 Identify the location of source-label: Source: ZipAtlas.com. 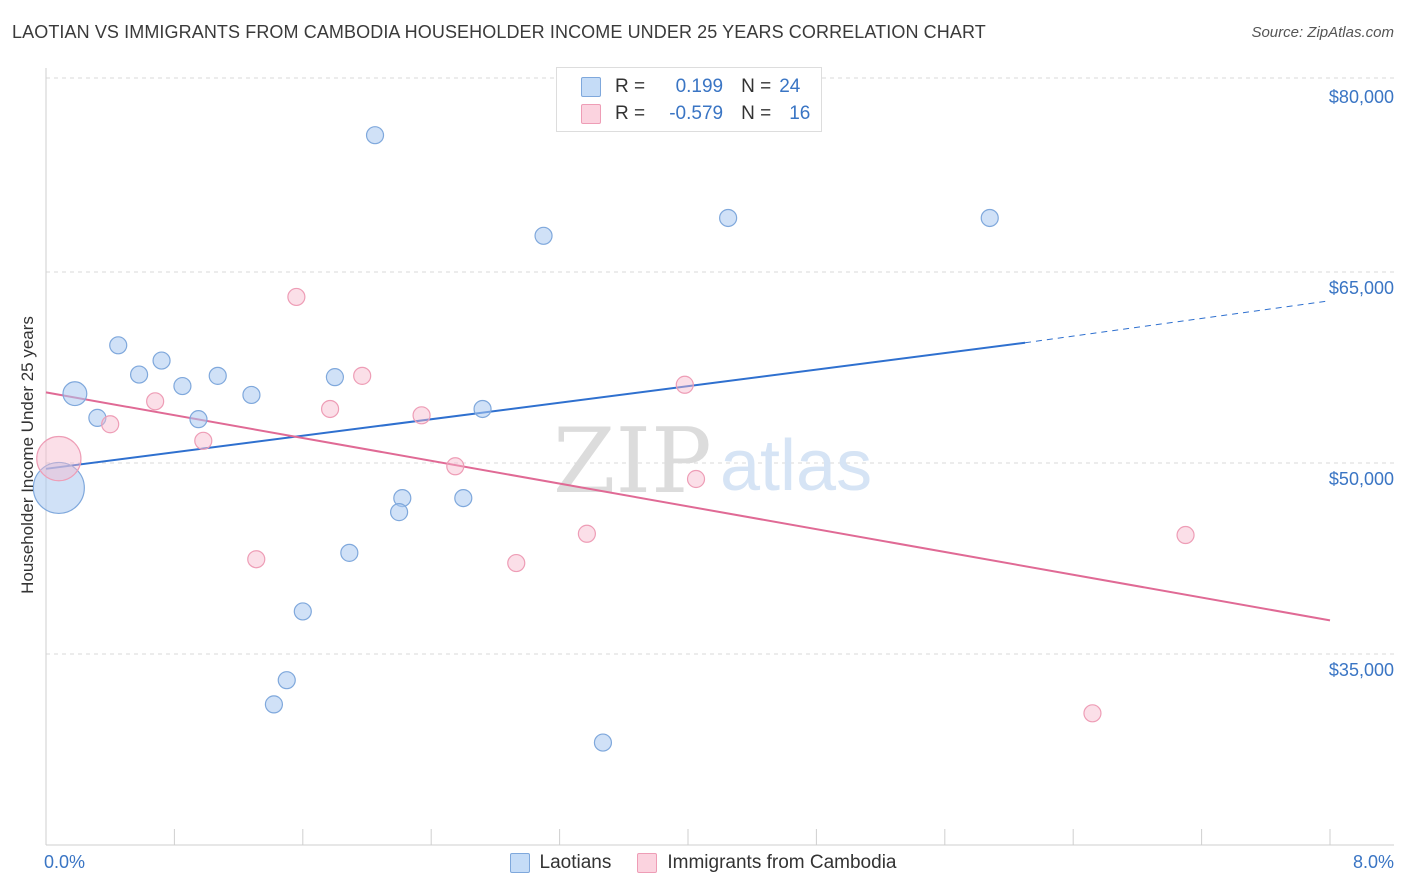
(1322, 32).